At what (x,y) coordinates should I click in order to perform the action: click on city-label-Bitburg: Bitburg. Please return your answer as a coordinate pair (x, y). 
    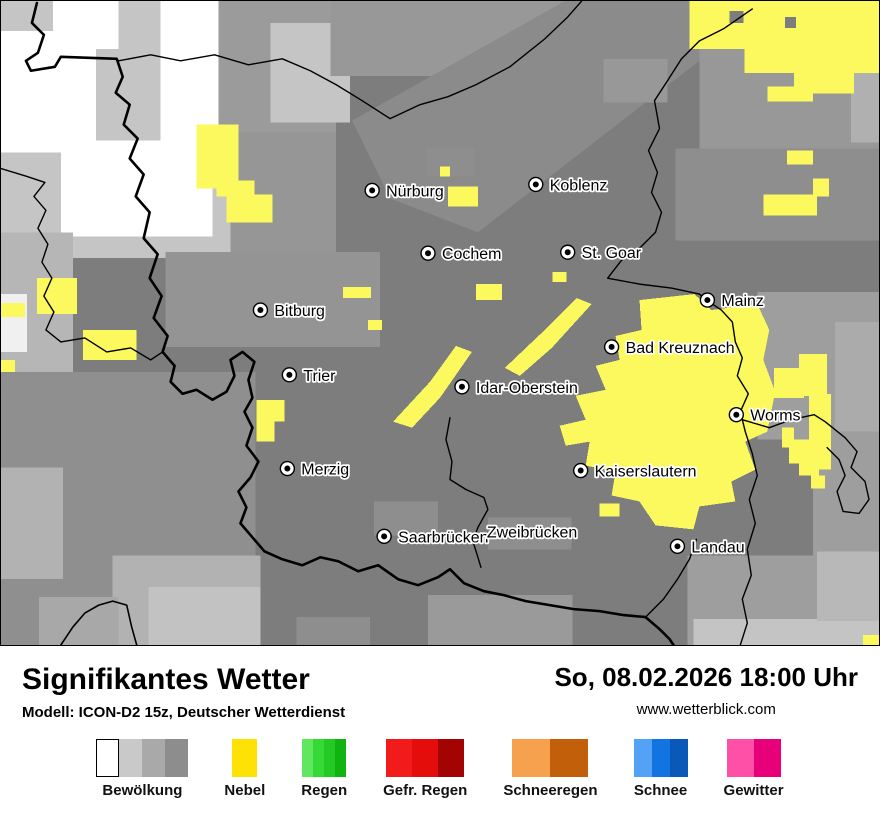
    Looking at the image, I should click on (299, 311).